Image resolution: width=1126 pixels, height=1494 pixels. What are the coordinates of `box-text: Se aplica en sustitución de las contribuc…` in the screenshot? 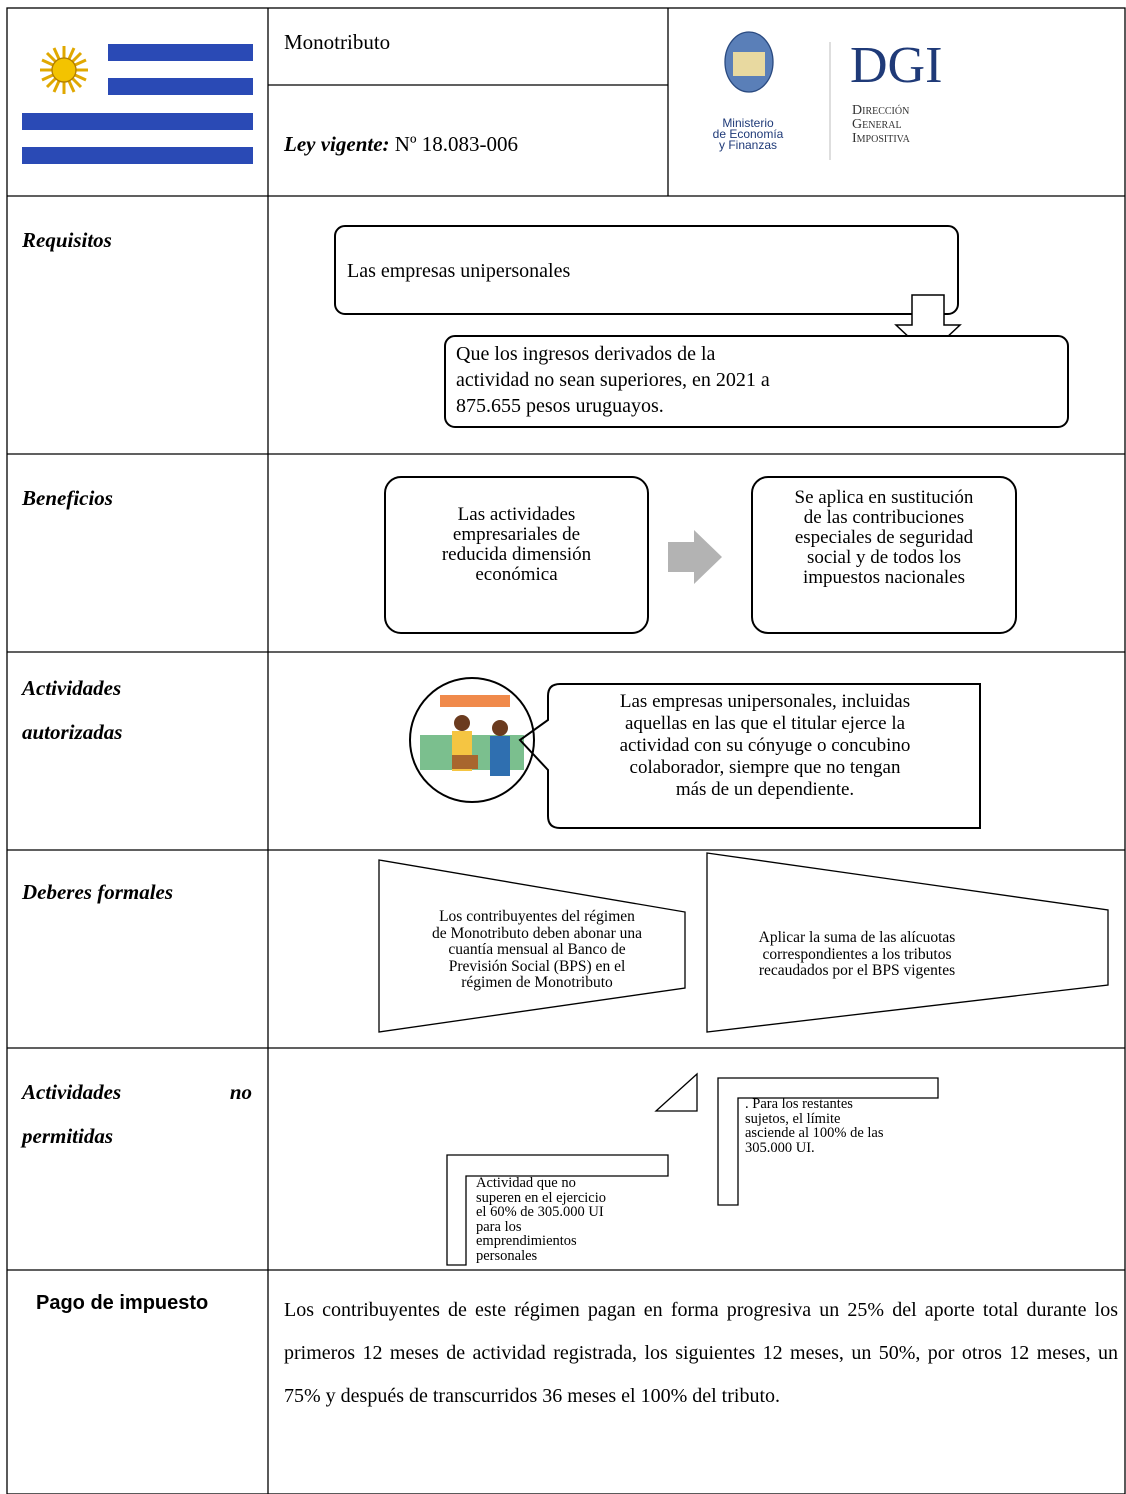 It's located at (884, 538).